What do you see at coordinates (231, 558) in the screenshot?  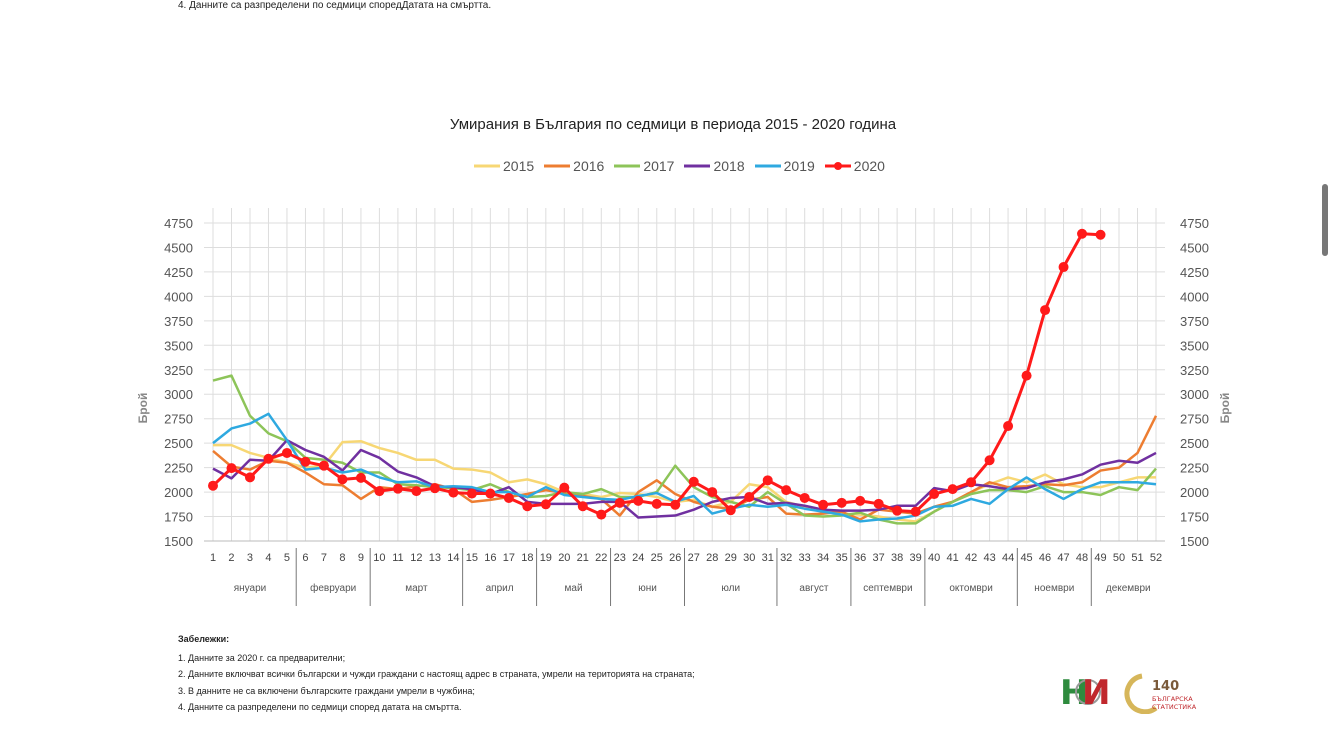 I see `x-tick-label: 2` at bounding box center [231, 558].